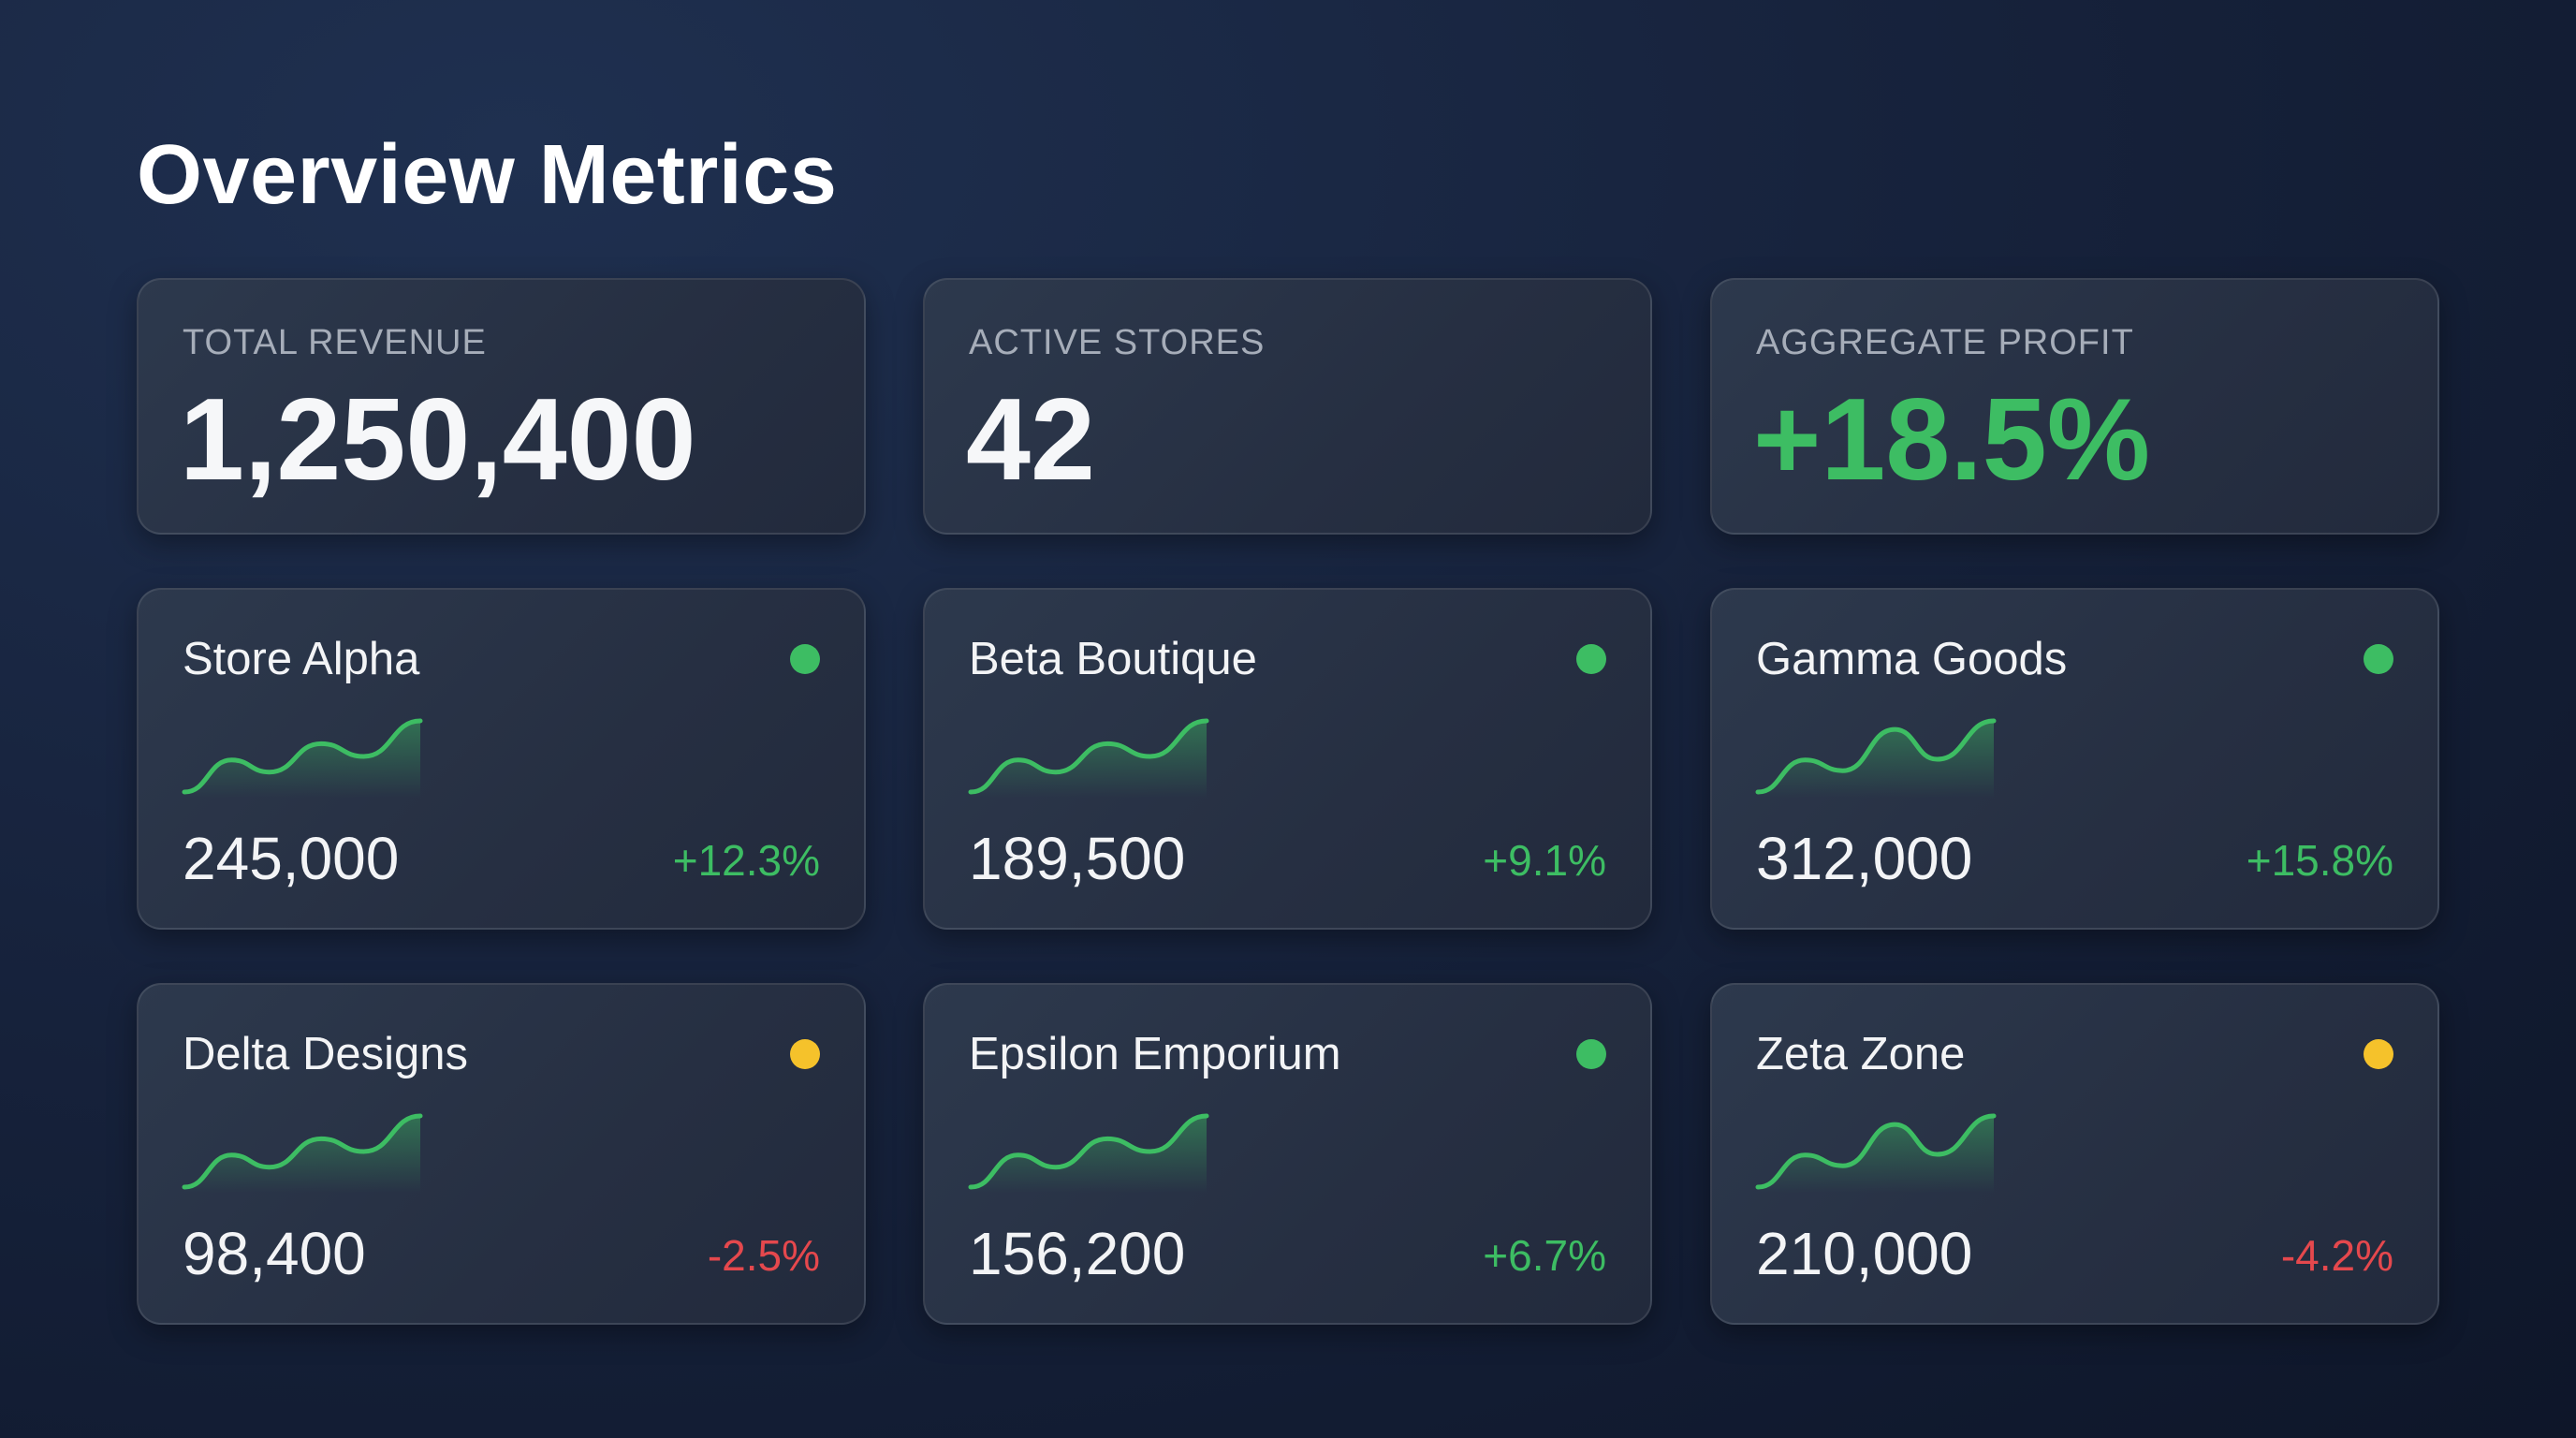  Describe the element at coordinates (1078, 1253) in the screenshot. I see `store-value: 156,200` at that location.